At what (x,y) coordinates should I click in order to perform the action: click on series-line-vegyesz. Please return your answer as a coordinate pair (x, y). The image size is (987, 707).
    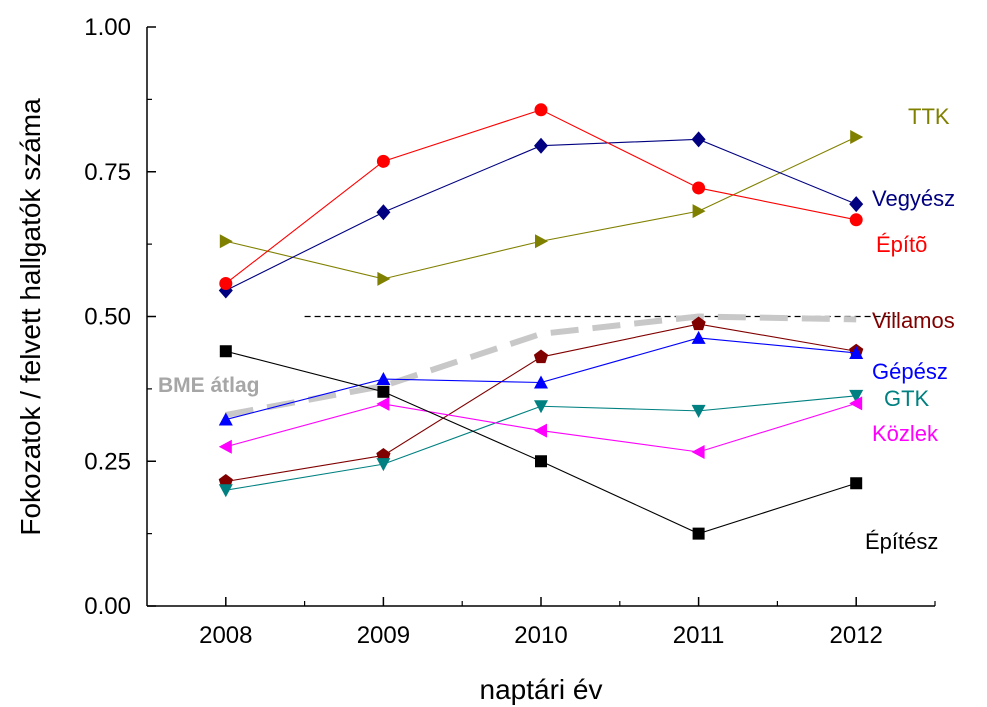
    Looking at the image, I should click on (541, 214).